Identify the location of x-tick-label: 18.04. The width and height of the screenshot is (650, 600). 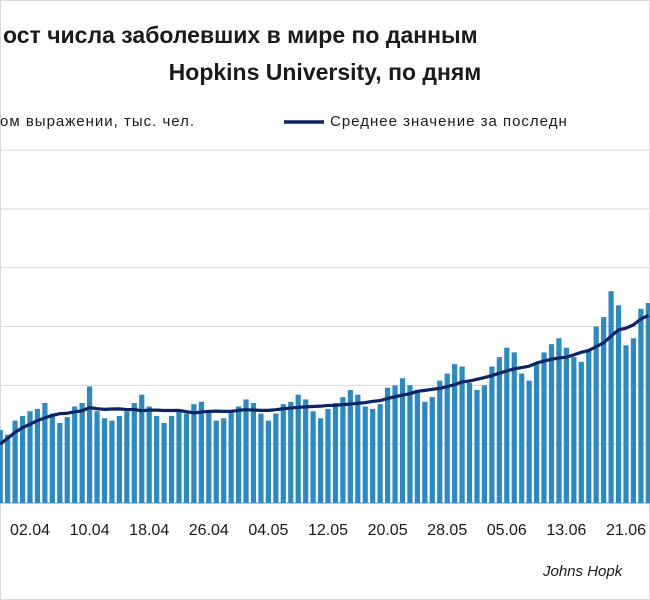
(149, 530).